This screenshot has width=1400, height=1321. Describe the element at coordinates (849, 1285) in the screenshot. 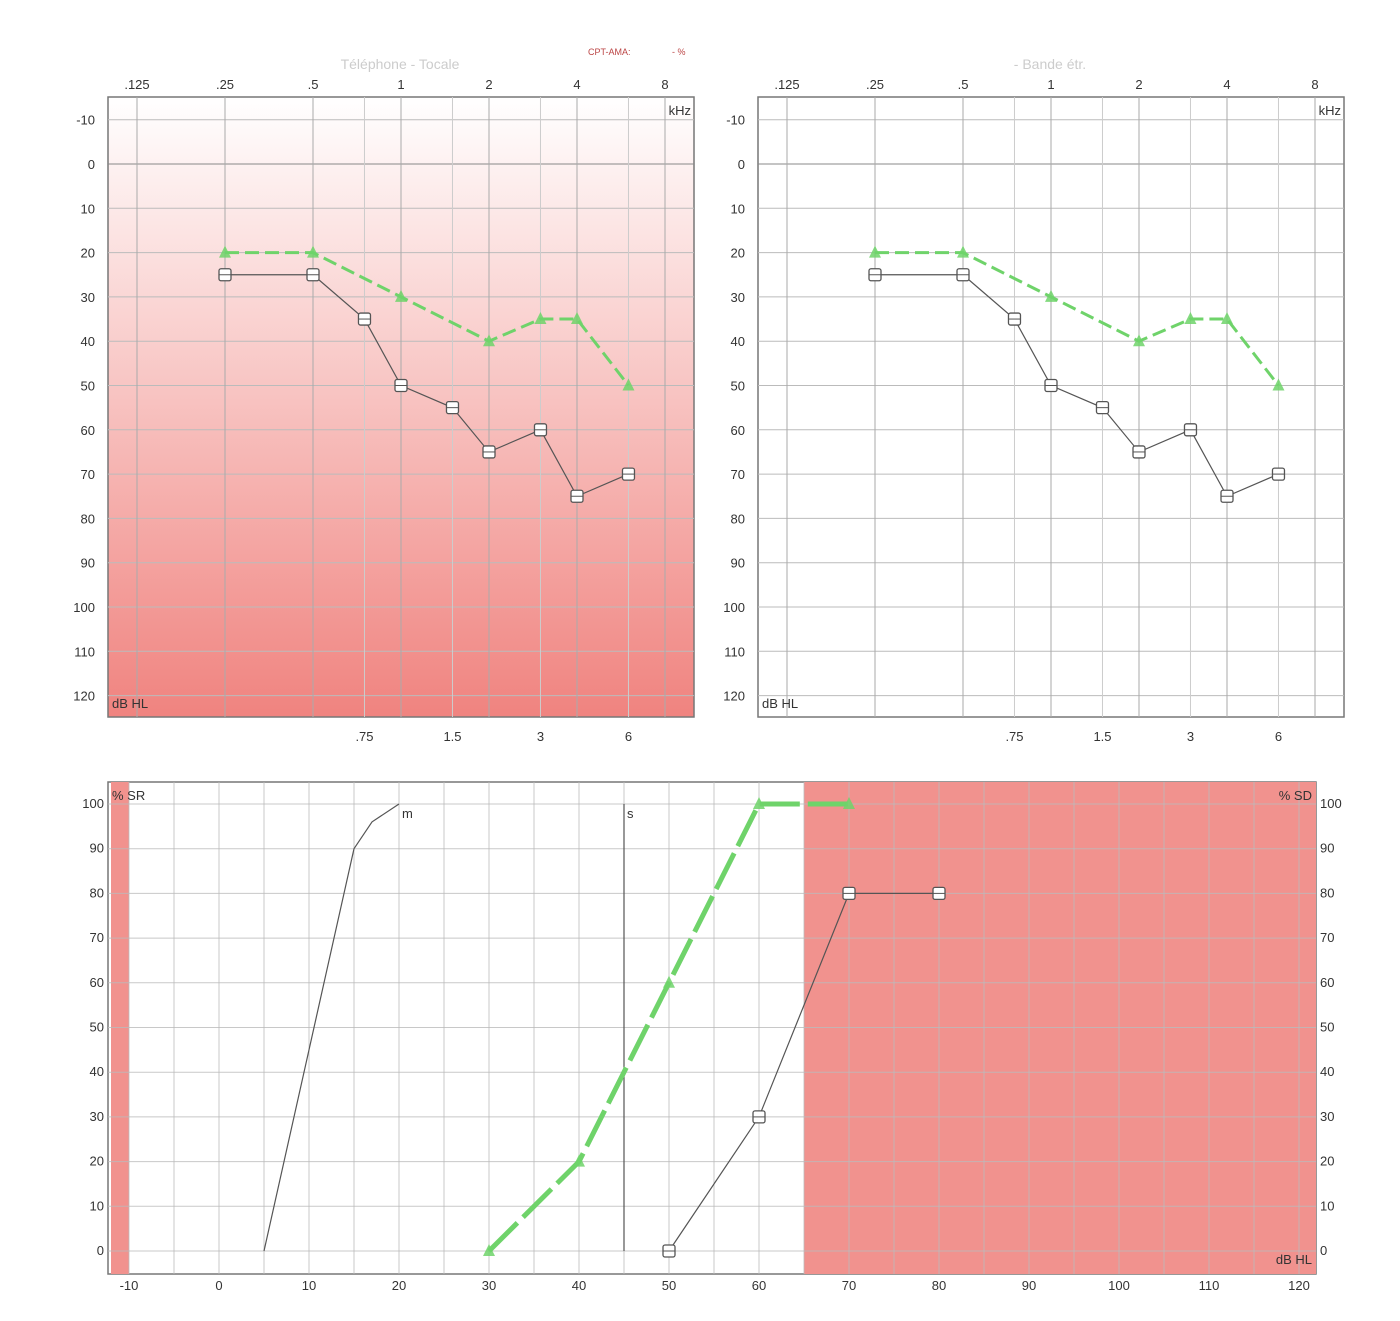

I see `x-tick-label: 70` at that location.